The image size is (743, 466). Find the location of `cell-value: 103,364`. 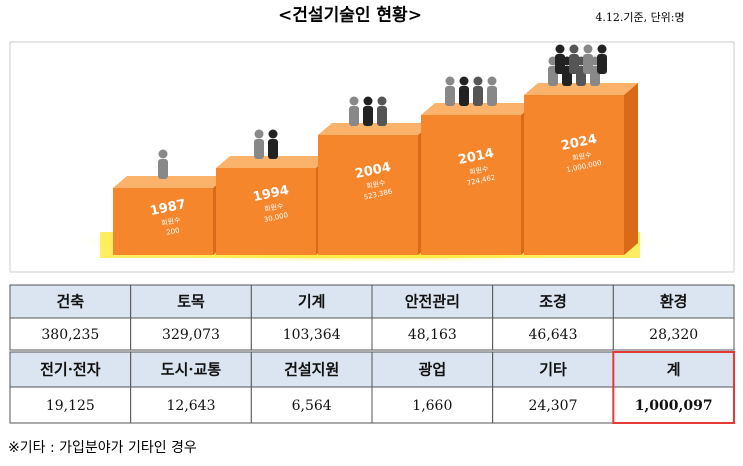

cell-value: 103,364 is located at coordinates (312, 335).